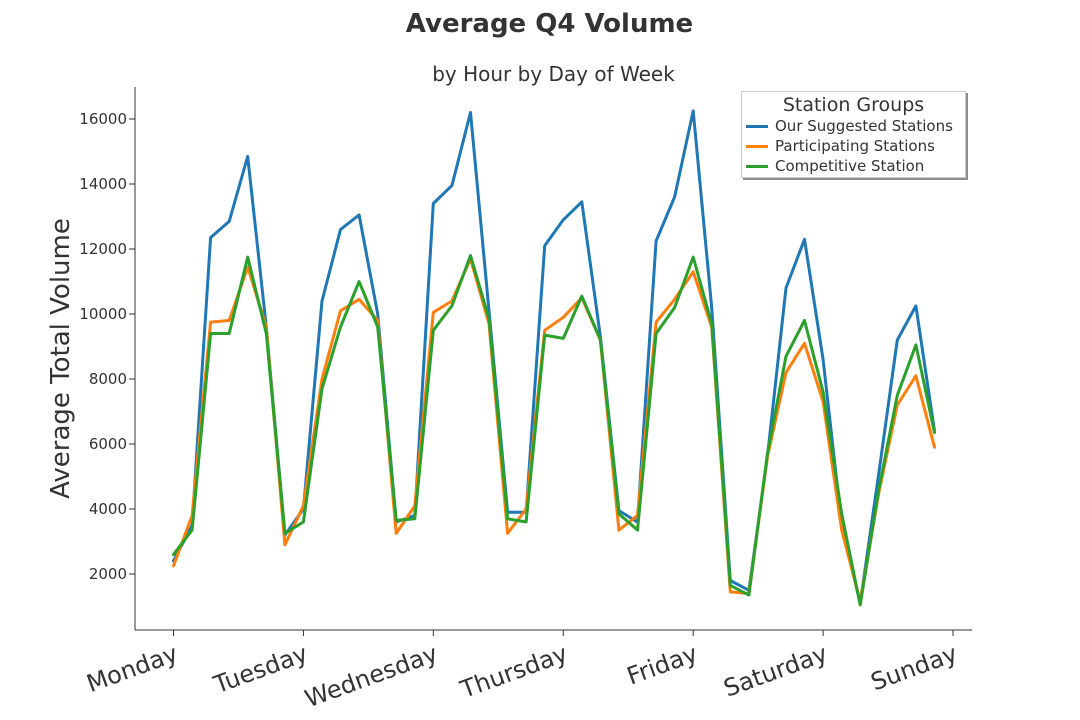 The height and width of the screenshot is (720, 1080). What do you see at coordinates (662, 664) in the screenshot?
I see `x-tick-label: Friday` at bounding box center [662, 664].